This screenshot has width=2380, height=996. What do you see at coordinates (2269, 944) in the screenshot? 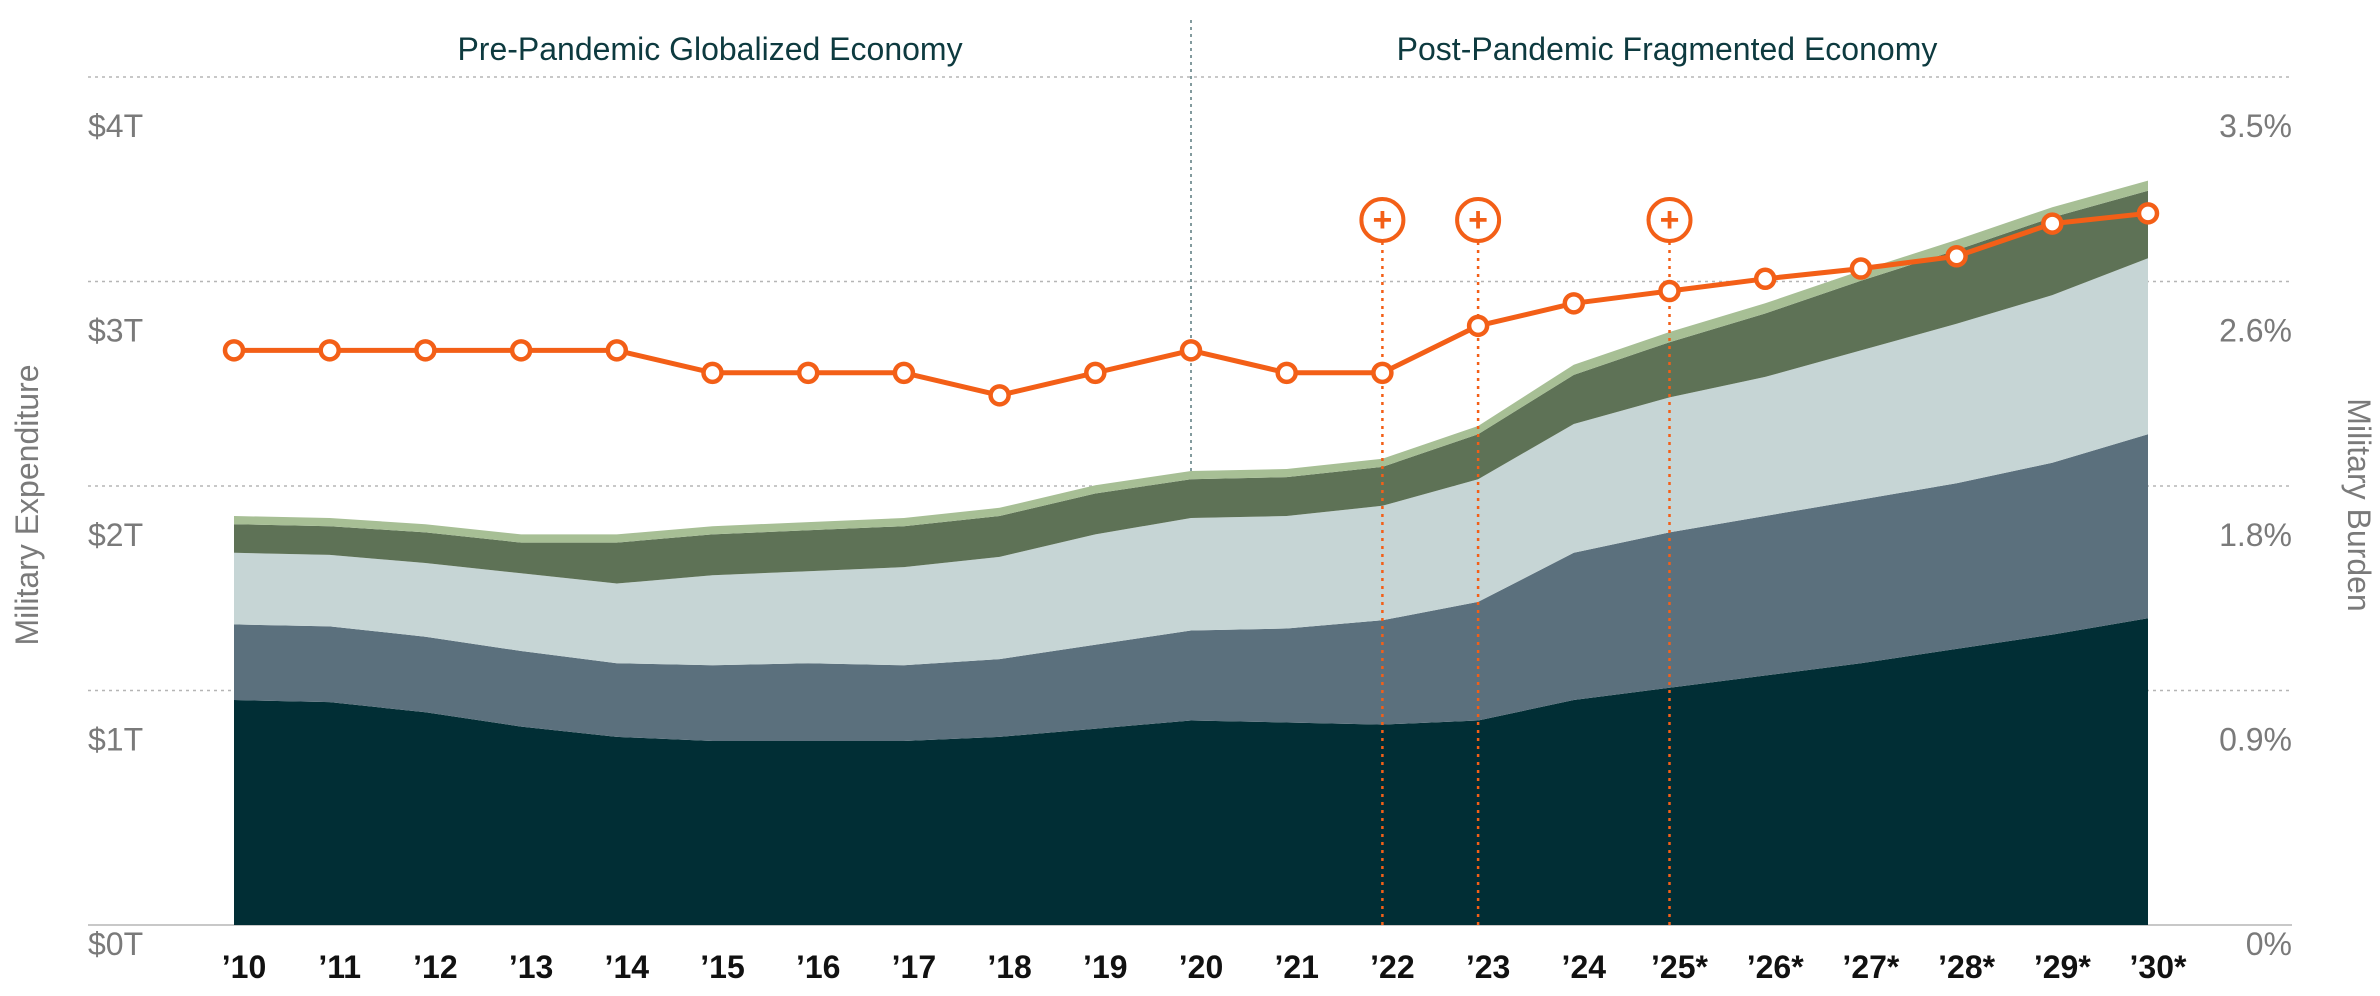
I see `right-tick-label: 0%` at bounding box center [2269, 944].